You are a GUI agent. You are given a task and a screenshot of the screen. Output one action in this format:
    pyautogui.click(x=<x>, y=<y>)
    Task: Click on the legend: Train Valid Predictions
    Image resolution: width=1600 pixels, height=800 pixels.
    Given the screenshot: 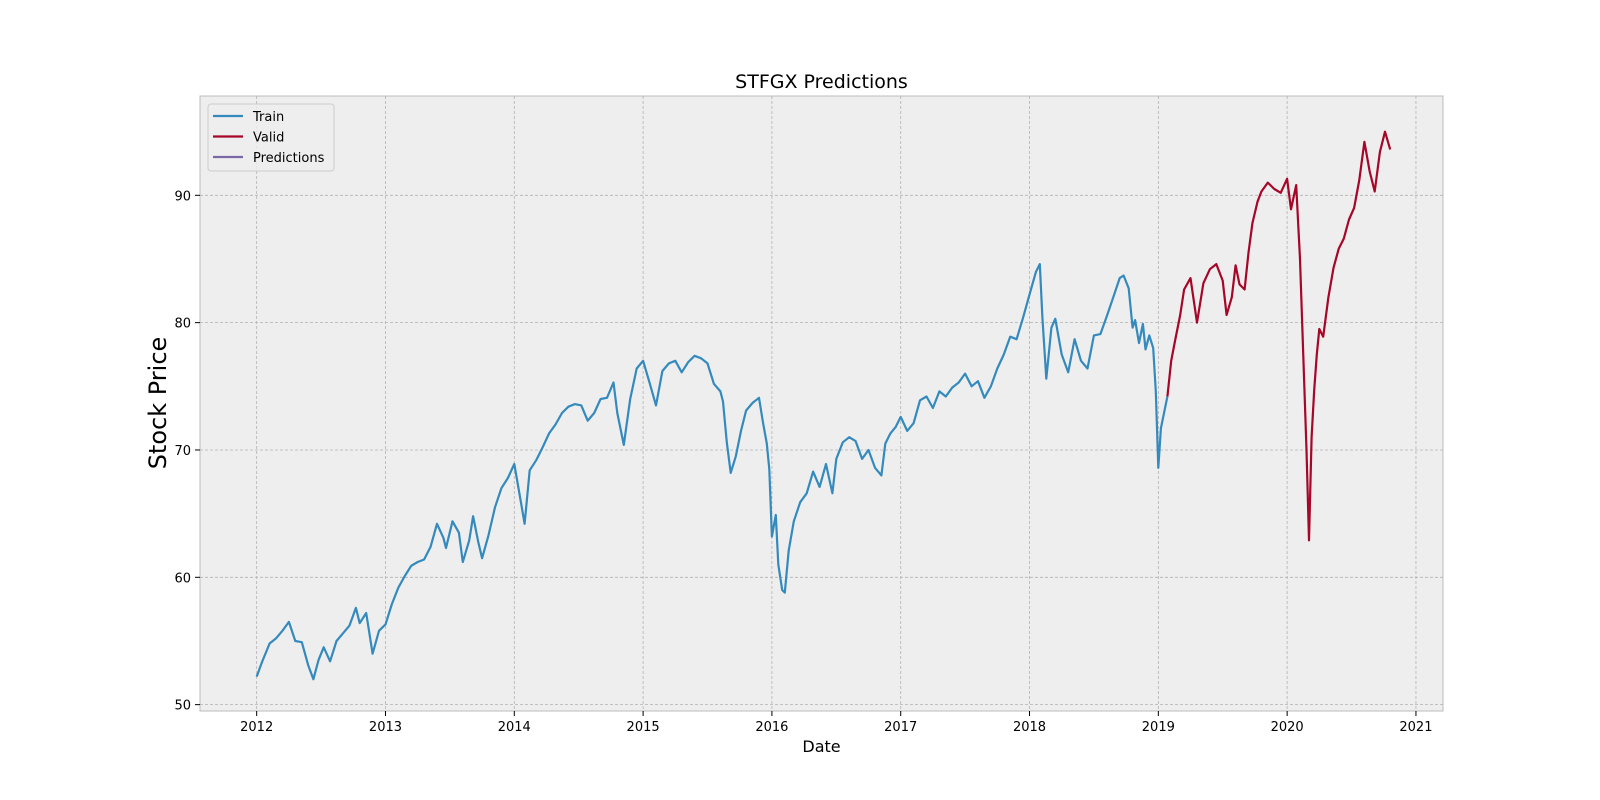 What is the action you would take?
    pyautogui.click(x=271, y=137)
    